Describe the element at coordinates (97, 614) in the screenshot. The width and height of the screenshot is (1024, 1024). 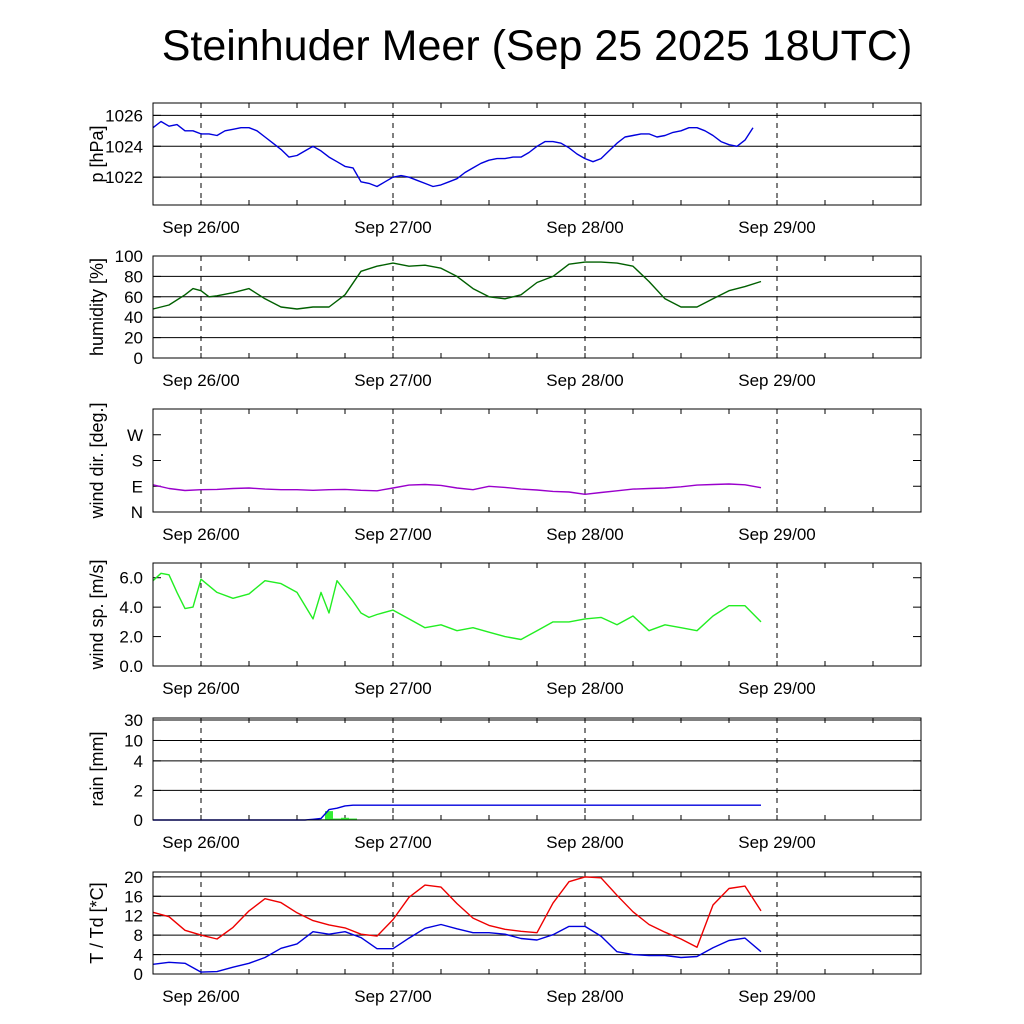
I see `y-axis-label: wind sp. [m/s]` at that location.